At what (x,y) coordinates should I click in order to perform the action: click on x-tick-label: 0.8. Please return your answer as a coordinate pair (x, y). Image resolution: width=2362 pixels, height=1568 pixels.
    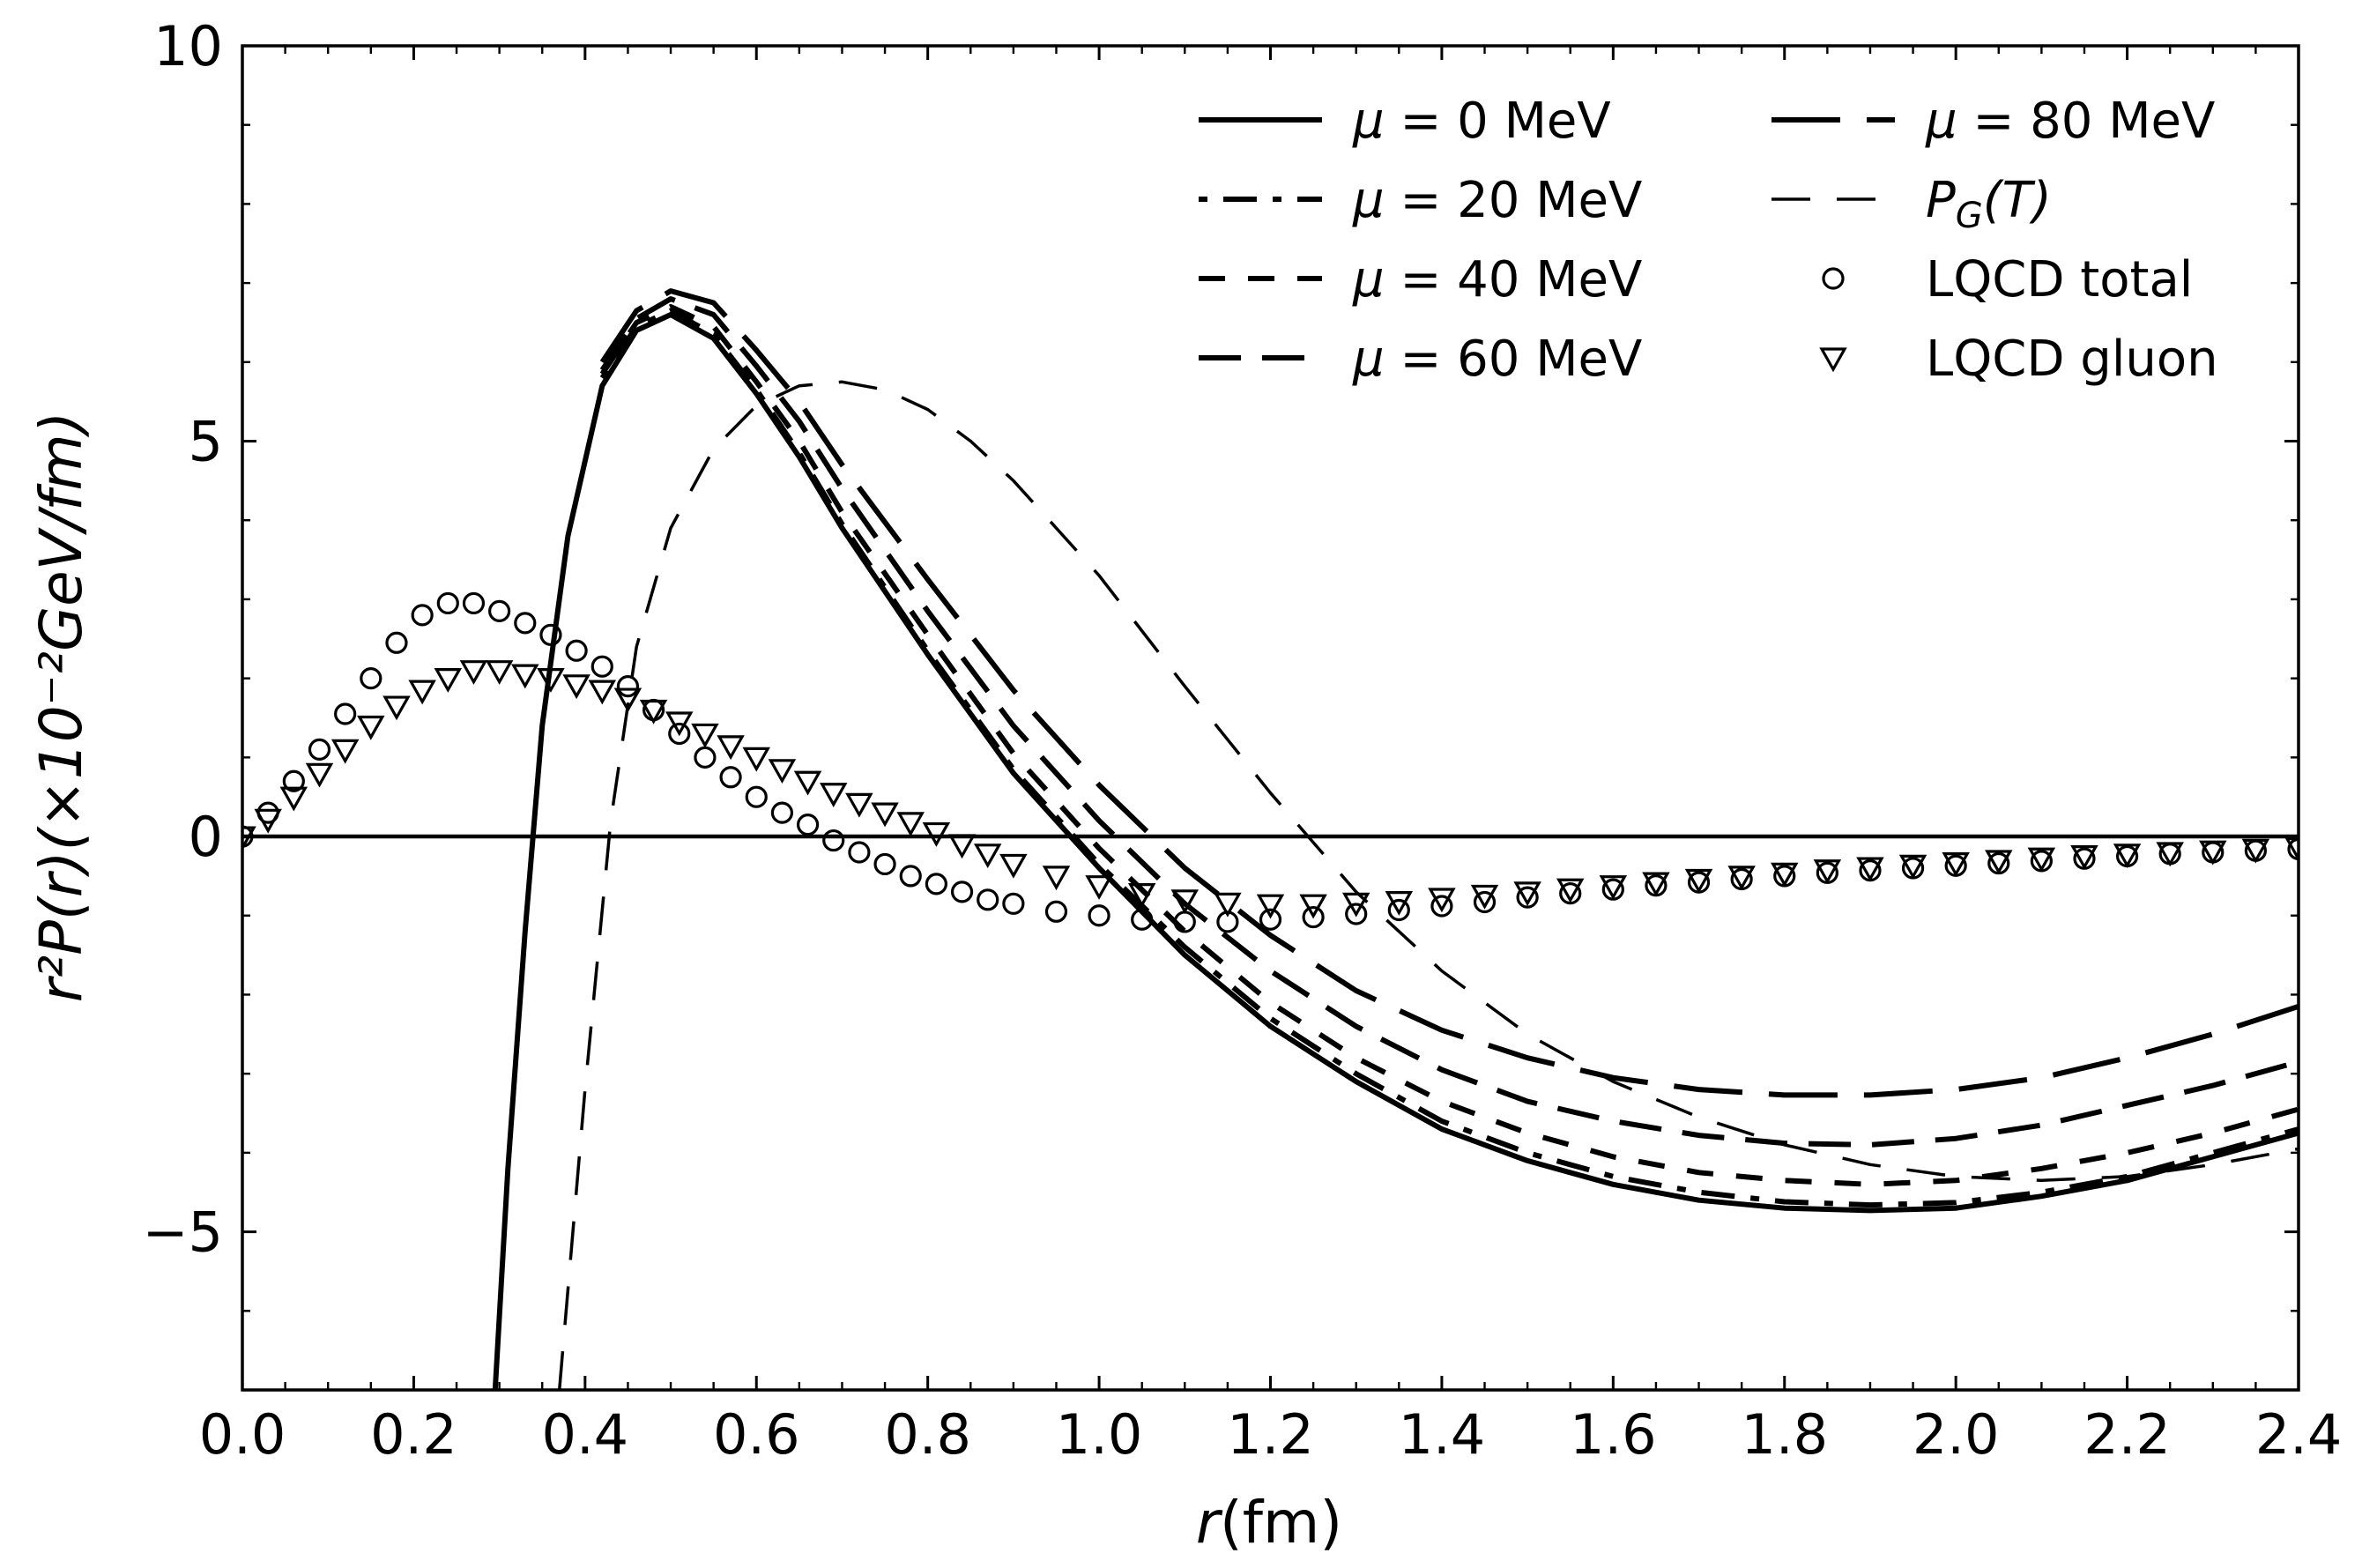
    Looking at the image, I should click on (927, 1434).